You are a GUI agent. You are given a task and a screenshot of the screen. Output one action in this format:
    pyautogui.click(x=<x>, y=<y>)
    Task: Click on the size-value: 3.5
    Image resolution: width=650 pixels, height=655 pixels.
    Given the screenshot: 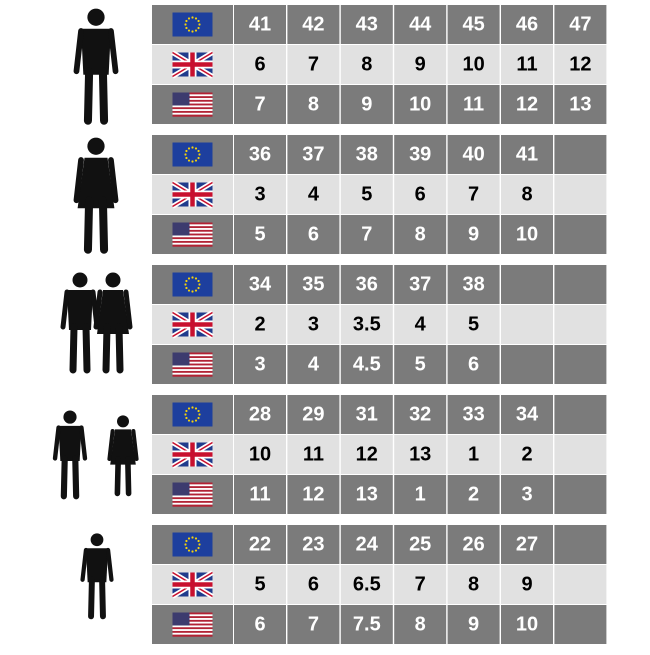 What is the action you would take?
    pyautogui.click(x=367, y=324)
    